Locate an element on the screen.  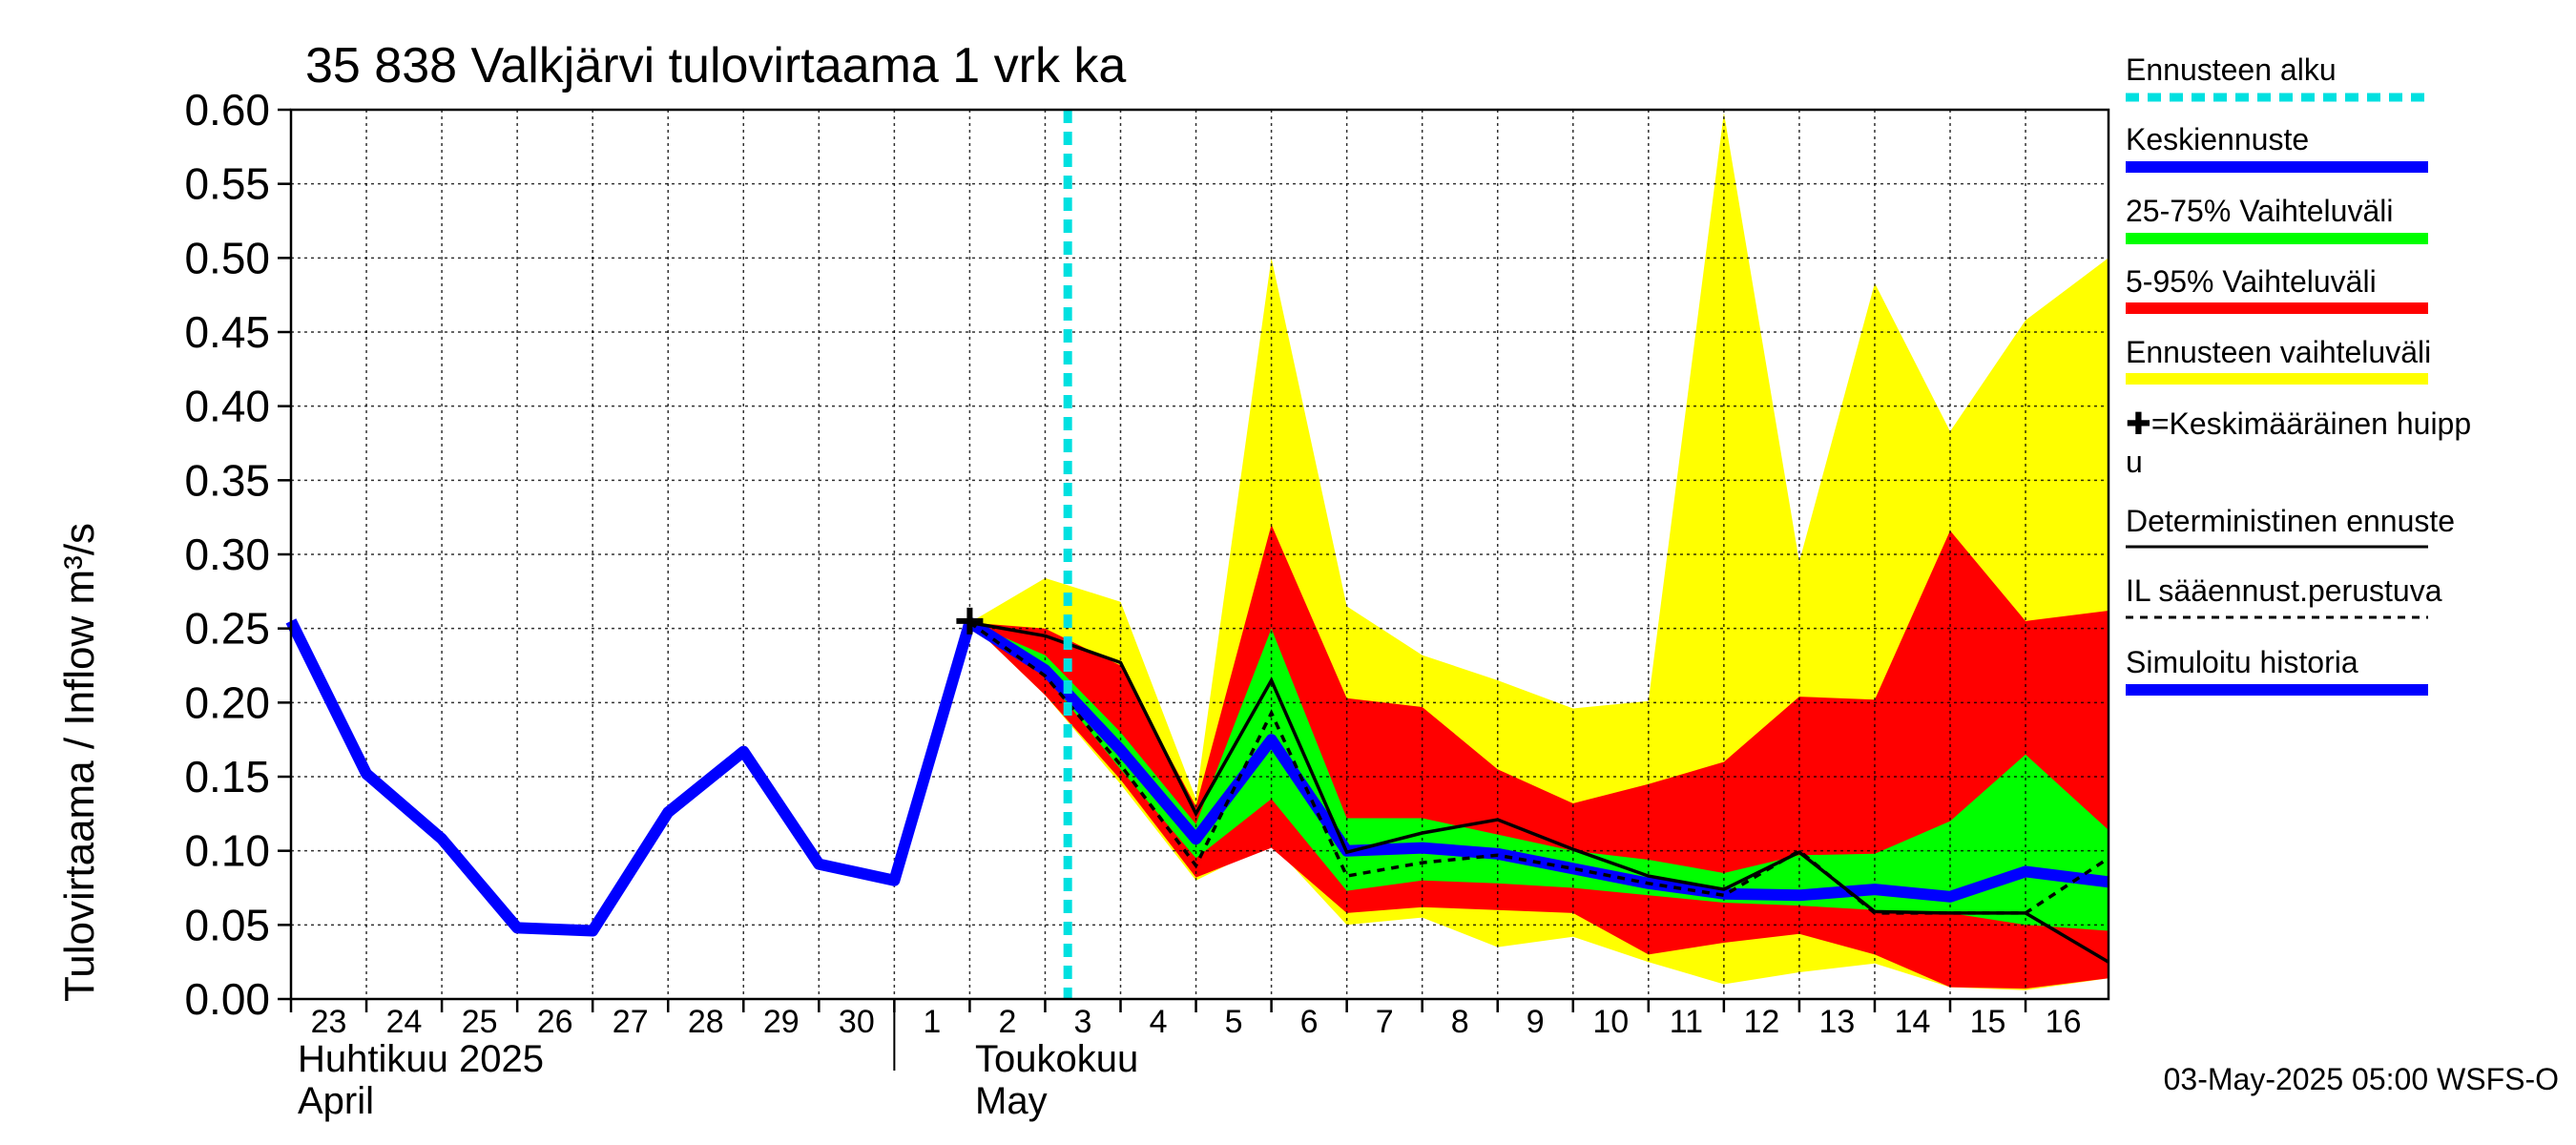
x-tick-label: 8 is located at coordinates (1460, 1022).